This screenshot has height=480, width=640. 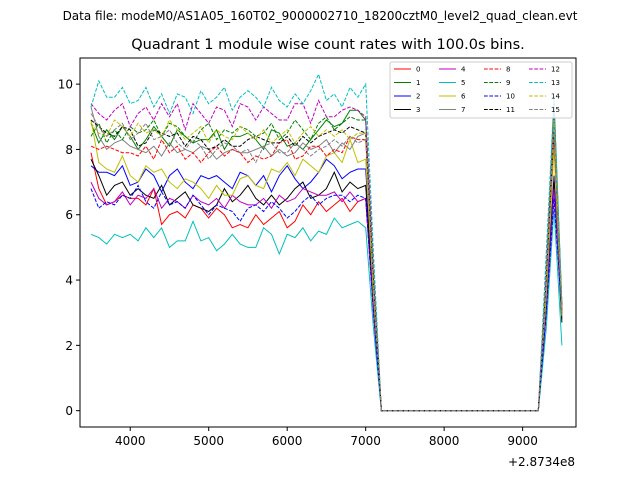 What do you see at coordinates (555, 83) in the screenshot?
I see `legend-label: 13` at bounding box center [555, 83].